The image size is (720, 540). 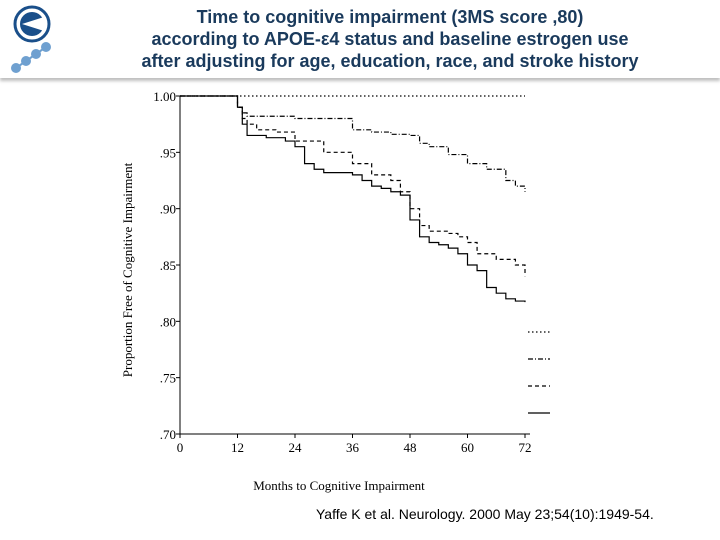 What do you see at coordinates (127, 269) in the screenshot?
I see `y-axis-label: Proportion Free of Cognitive Impairment` at bounding box center [127, 269].